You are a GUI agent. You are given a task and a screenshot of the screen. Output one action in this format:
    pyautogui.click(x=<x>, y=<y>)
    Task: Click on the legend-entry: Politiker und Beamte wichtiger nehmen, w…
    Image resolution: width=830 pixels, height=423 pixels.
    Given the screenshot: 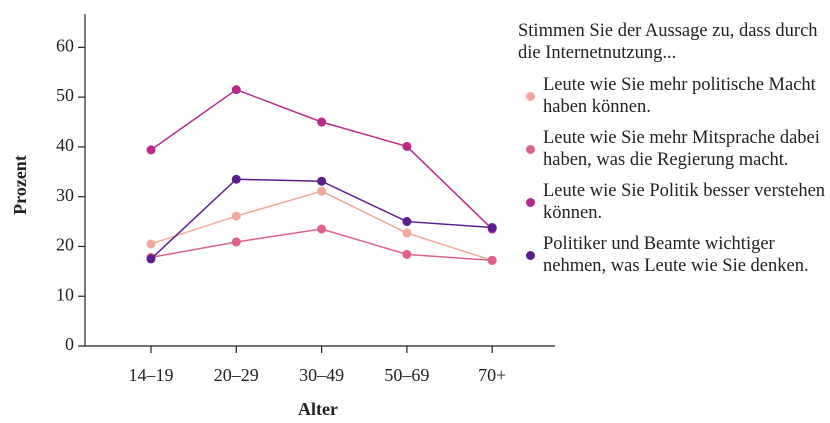 What is the action you would take?
    pyautogui.click(x=673, y=255)
    